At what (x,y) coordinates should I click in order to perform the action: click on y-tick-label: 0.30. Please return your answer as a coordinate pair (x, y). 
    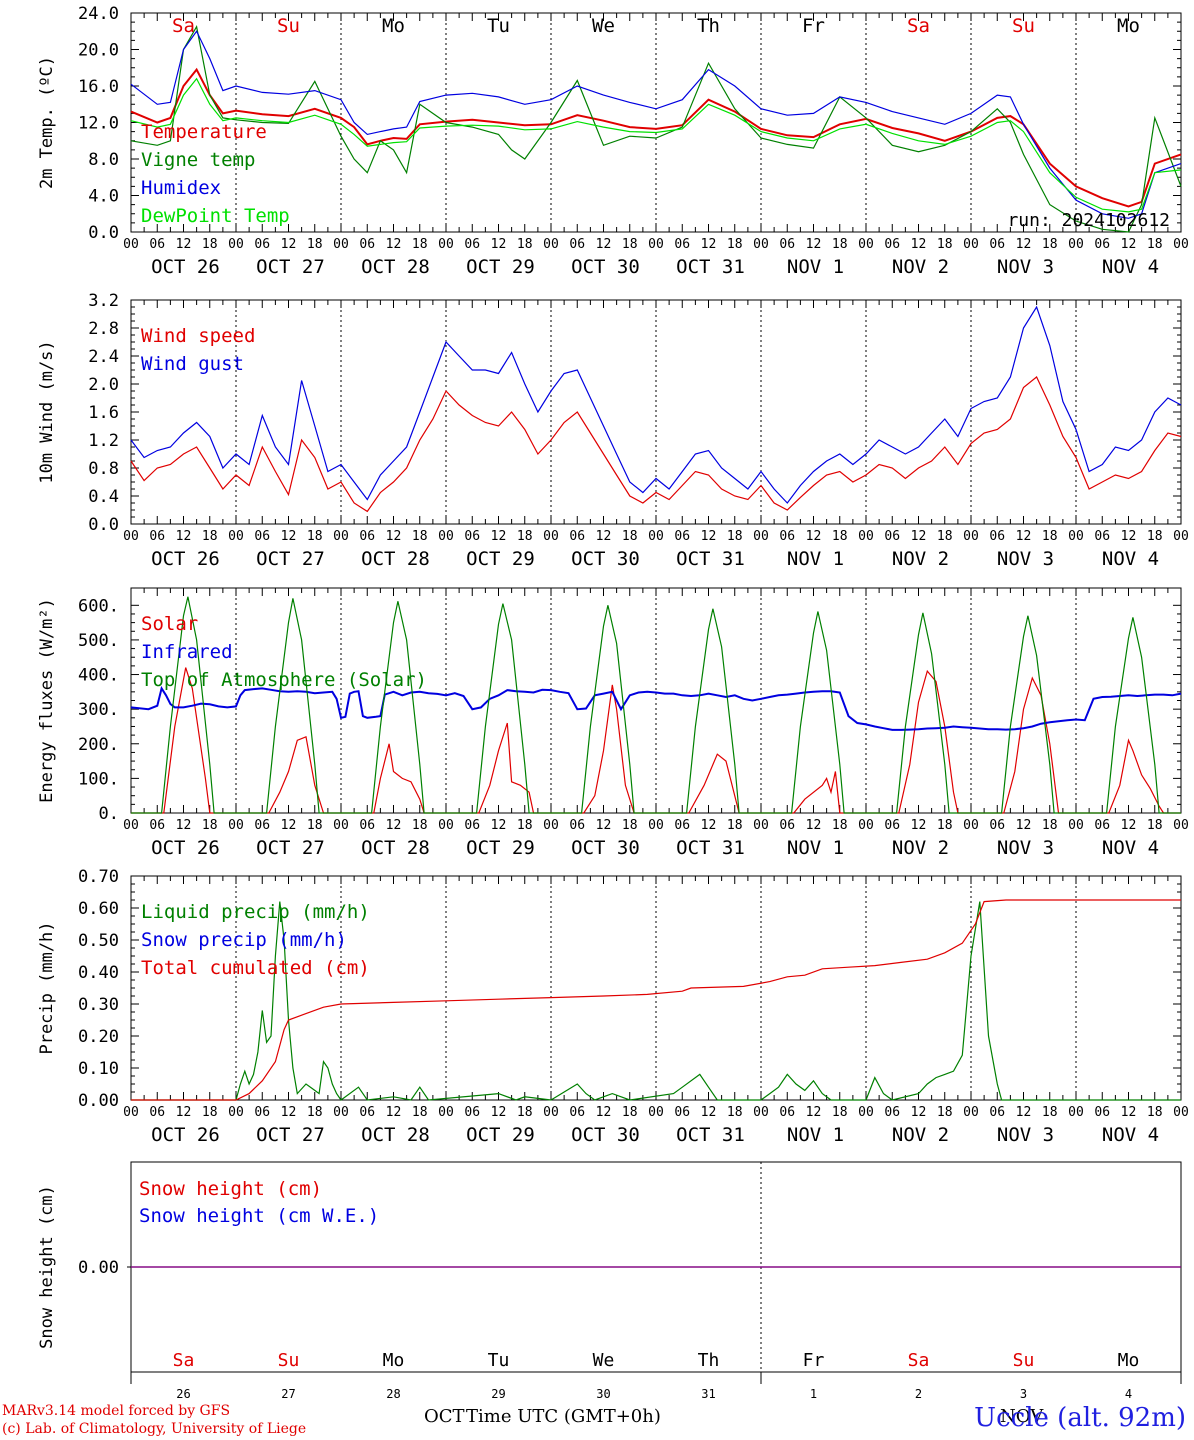
    Looking at the image, I should click on (98, 1005).